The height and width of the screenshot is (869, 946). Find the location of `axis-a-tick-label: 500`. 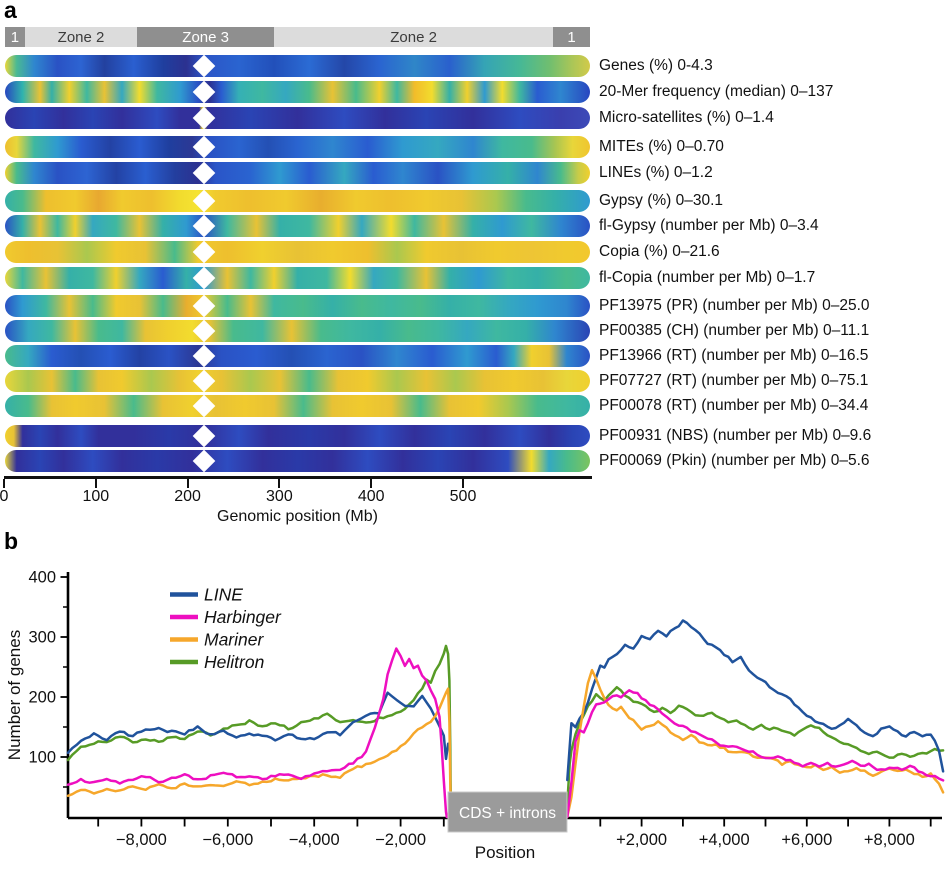

axis-a-tick-label: 500 is located at coordinates (463, 496).